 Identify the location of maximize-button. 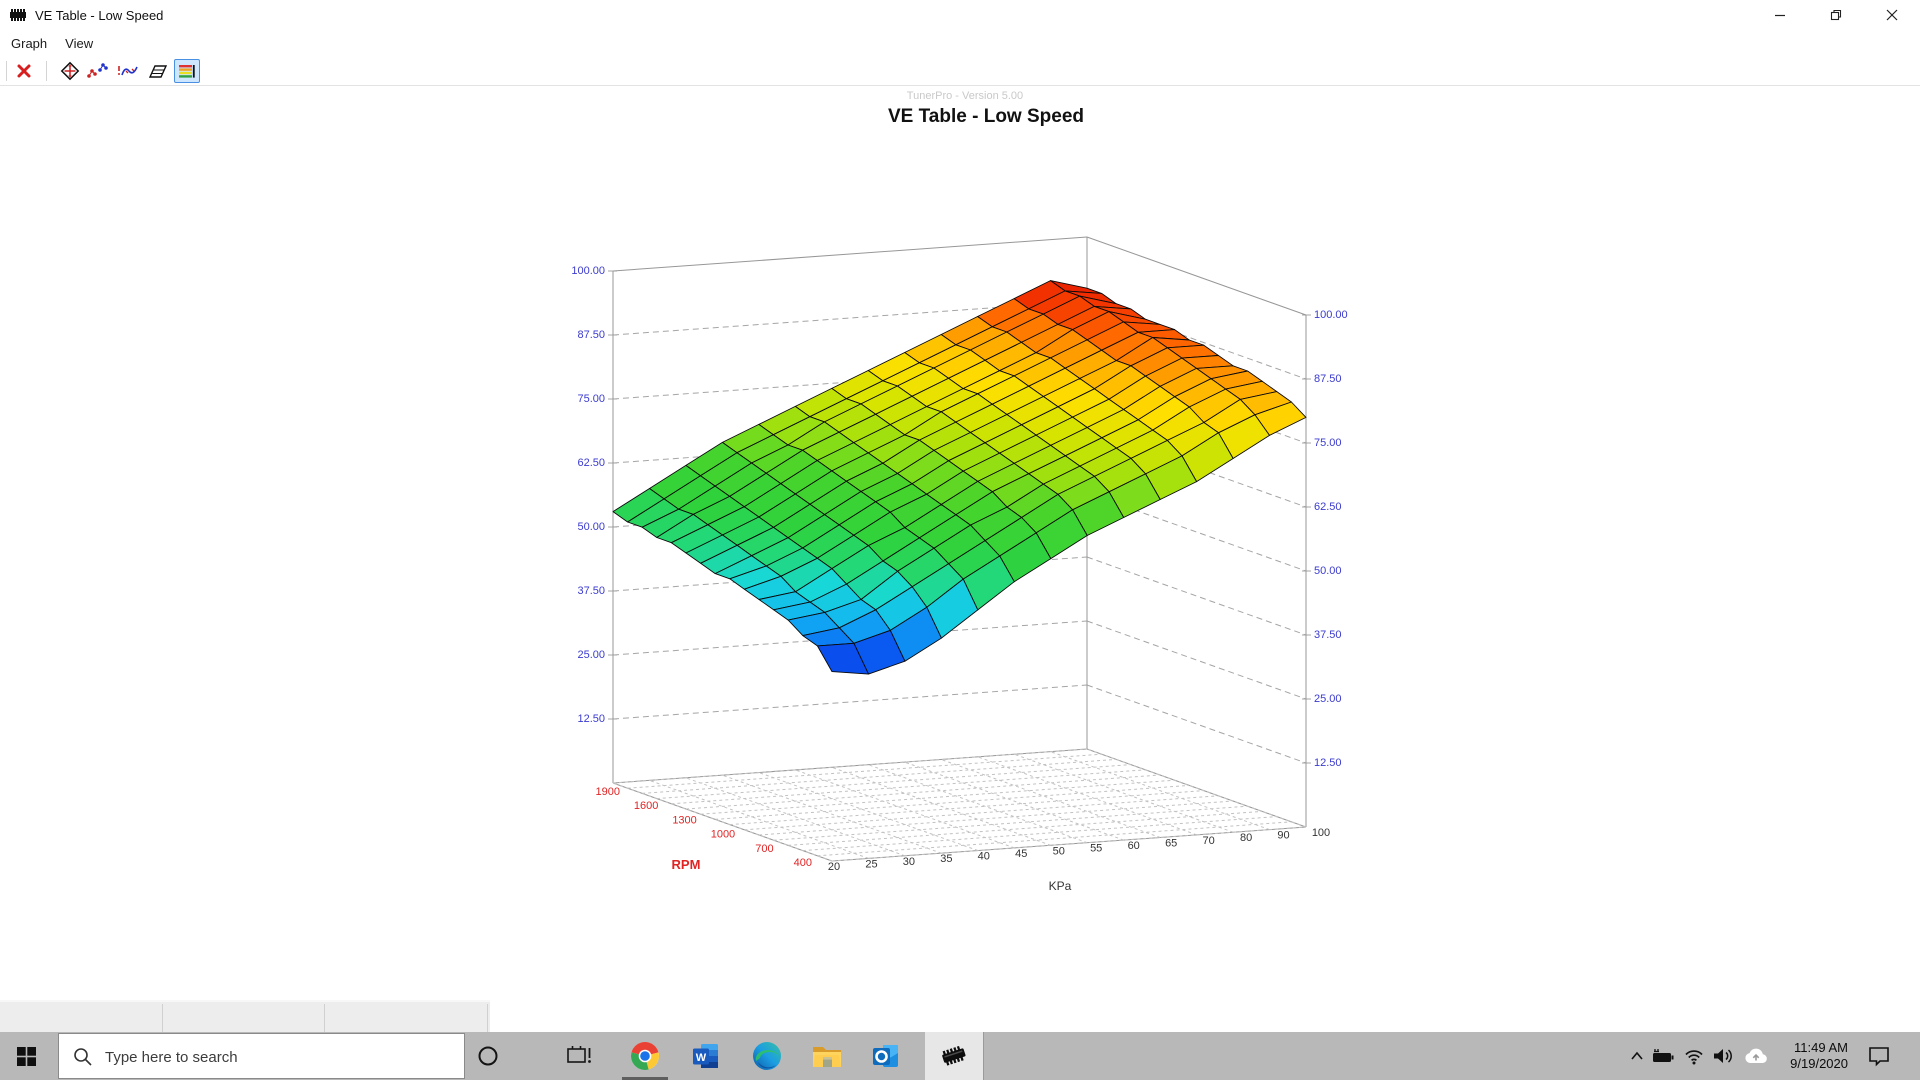
(1836, 15).